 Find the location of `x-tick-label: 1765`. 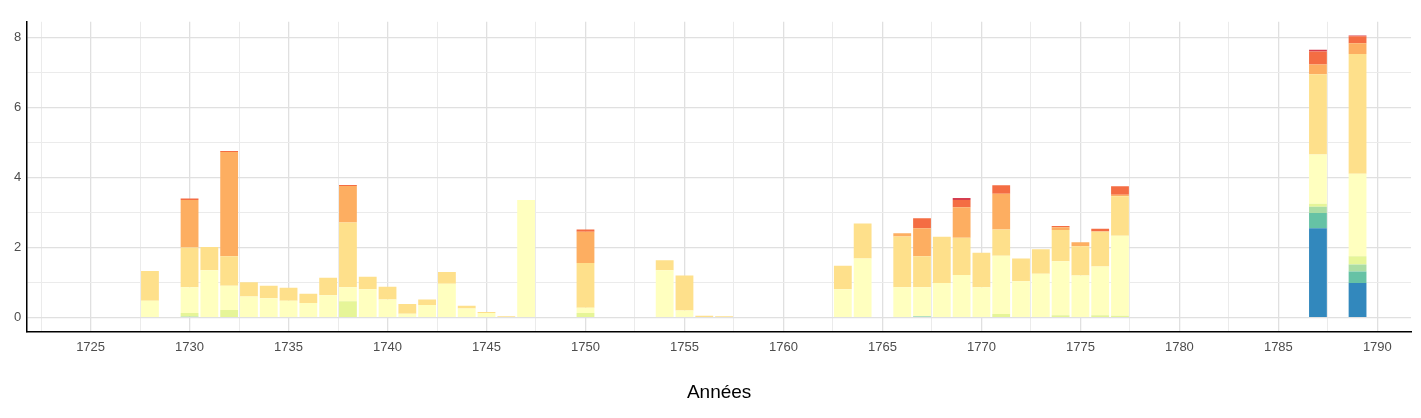

x-tick-label: 1765 is located at coordinates (882, 346).